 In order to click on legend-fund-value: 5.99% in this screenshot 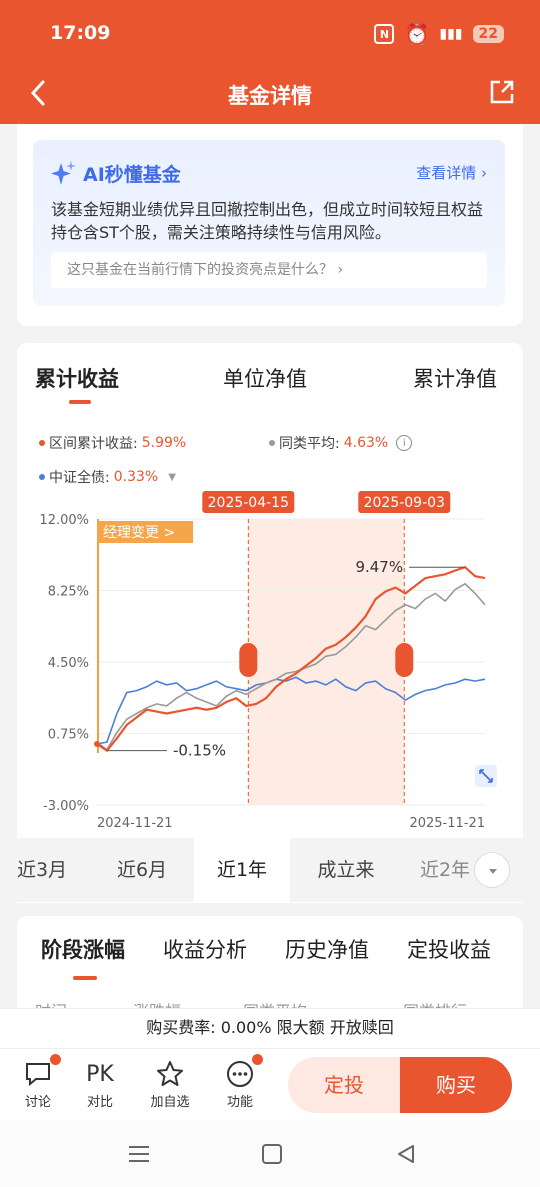, I will do `click(164, 443)`.